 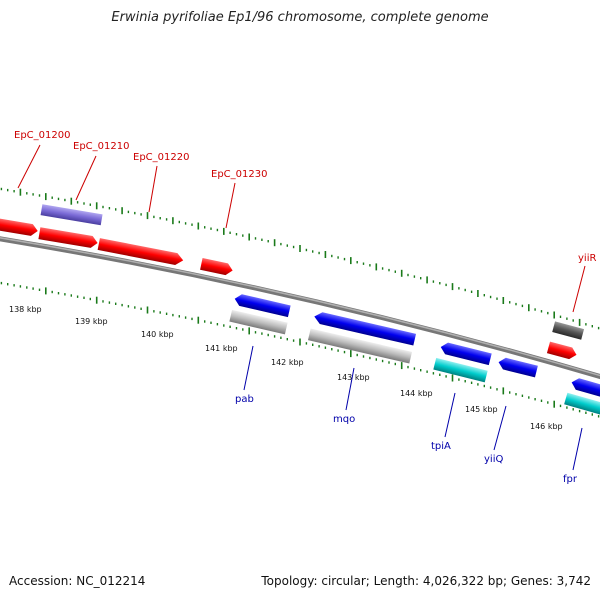 I want to click on gene-label: EpC_01230, so click(x=239, y=174).